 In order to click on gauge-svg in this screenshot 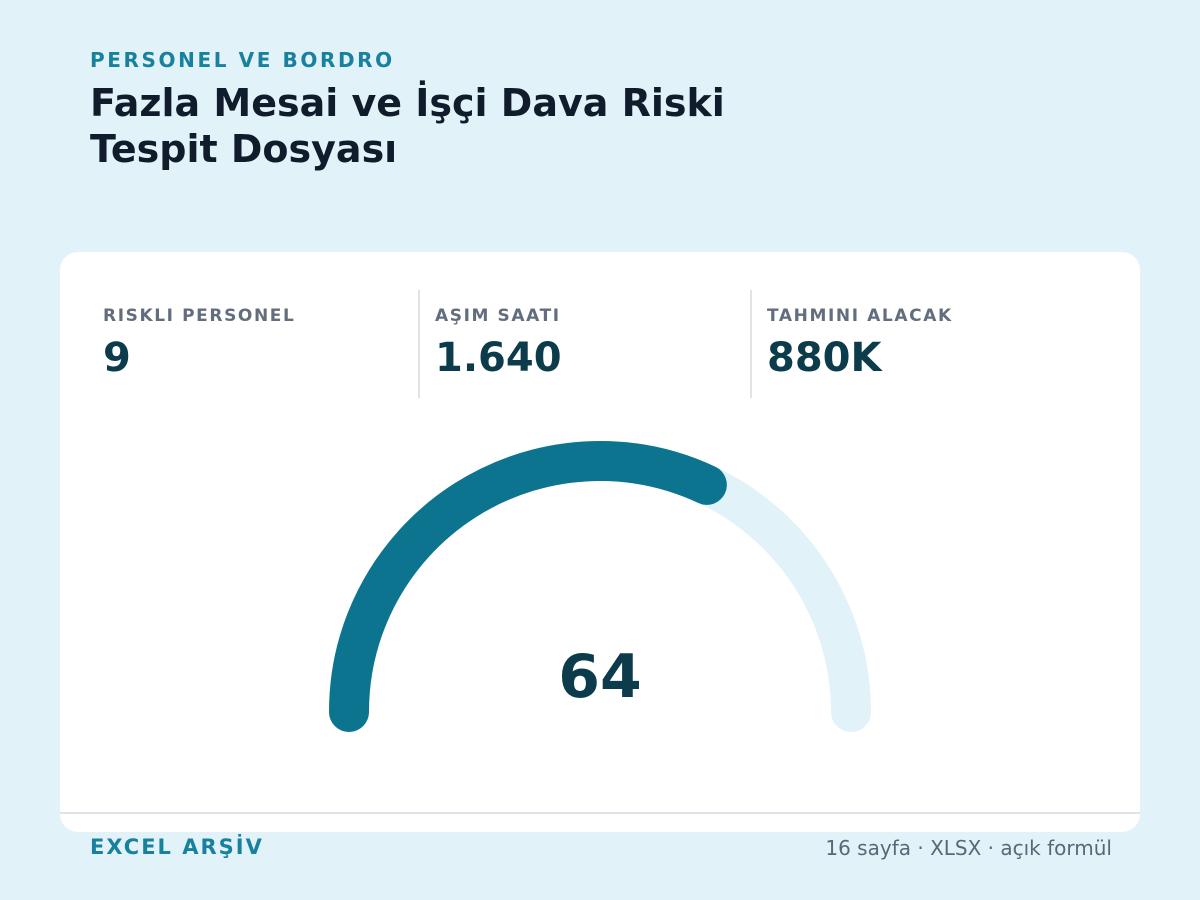, I will do `click(600, 586)`.